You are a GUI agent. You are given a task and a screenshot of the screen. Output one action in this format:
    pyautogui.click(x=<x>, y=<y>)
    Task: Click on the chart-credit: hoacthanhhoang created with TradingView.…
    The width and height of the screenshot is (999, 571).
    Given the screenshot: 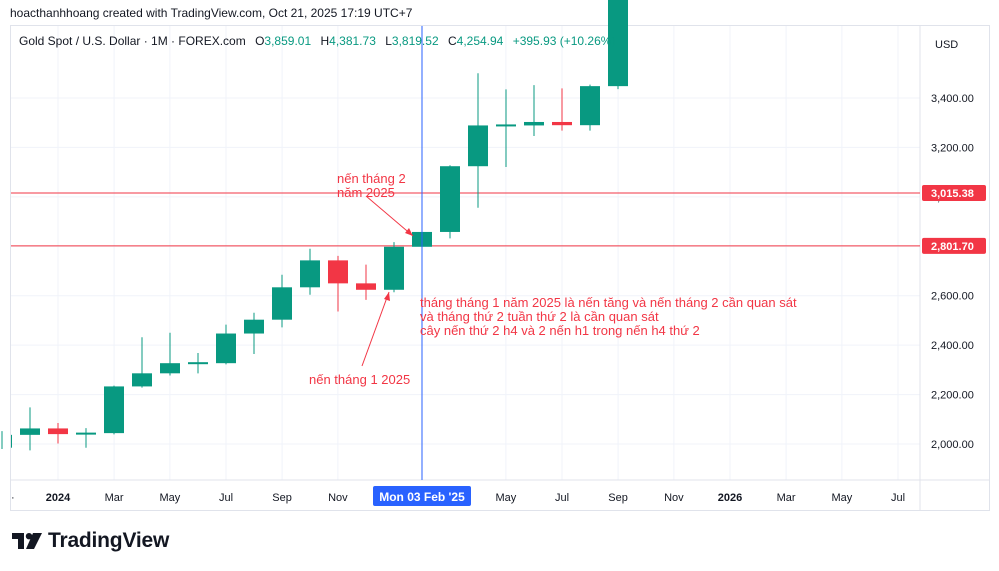 What is the action you would take?
    pyautogui.click(x=211, y=13)
    